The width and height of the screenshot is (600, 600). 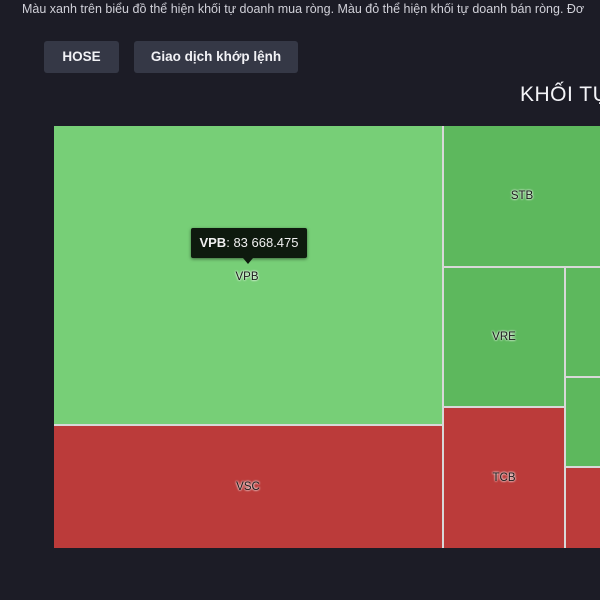 I want to click on tile-label-tcb: TCB, so click(x=504, y=478).